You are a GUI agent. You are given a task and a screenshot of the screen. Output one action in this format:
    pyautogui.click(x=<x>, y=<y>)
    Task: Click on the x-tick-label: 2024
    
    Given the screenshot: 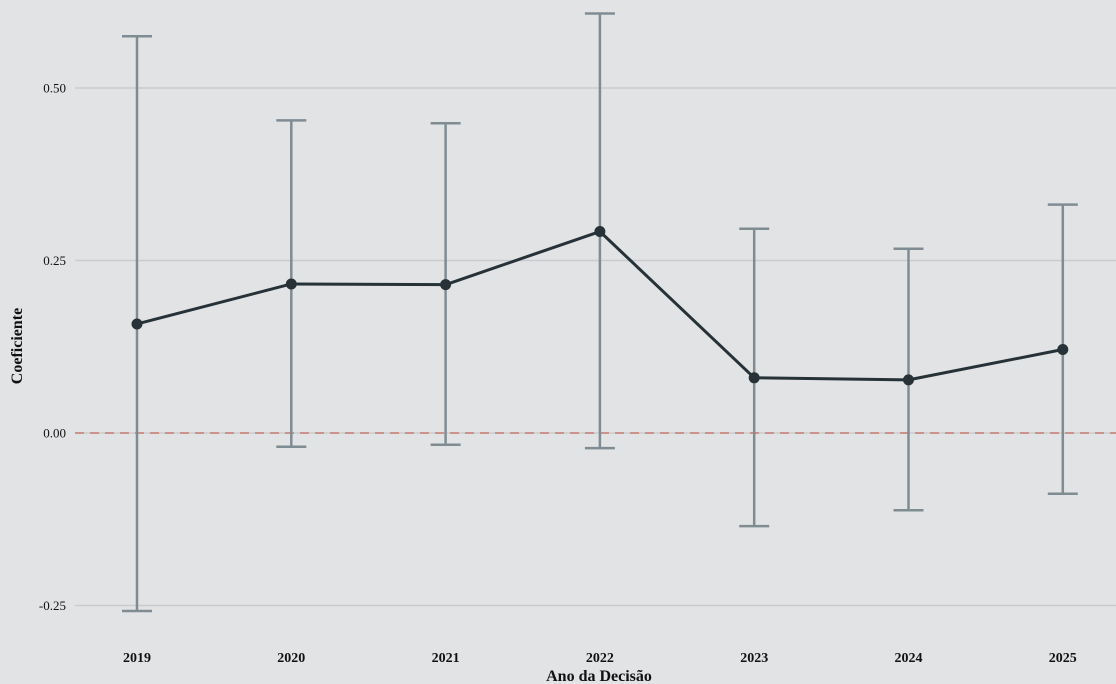 What is the action you would take?
    pyautogui.click(x=909, y=658)
    